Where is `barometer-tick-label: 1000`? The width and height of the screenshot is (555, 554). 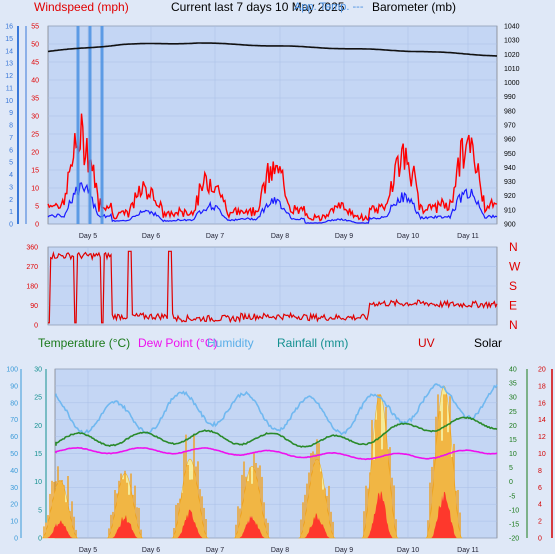
barometer-tick-label: 1000 is located at coordinates (512, 83).